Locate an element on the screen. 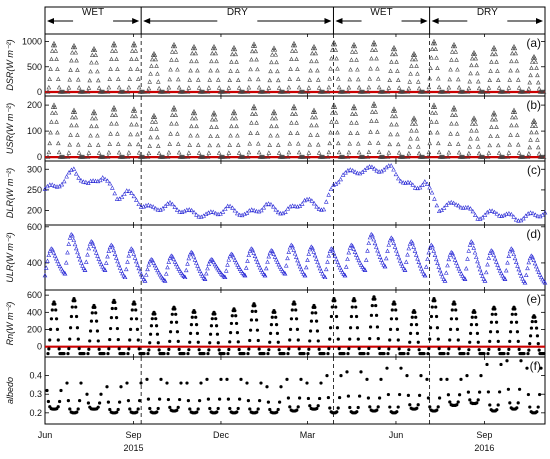 This screenshot has height=459, width=550. season-arrow-left is located at coordinates (435, 21).